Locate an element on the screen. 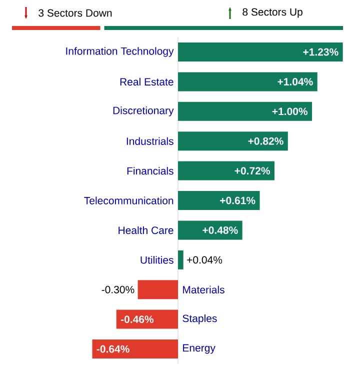 This screenshot has width=351, height=369. data-label: +1.00% is located at coordinates (290, 112).